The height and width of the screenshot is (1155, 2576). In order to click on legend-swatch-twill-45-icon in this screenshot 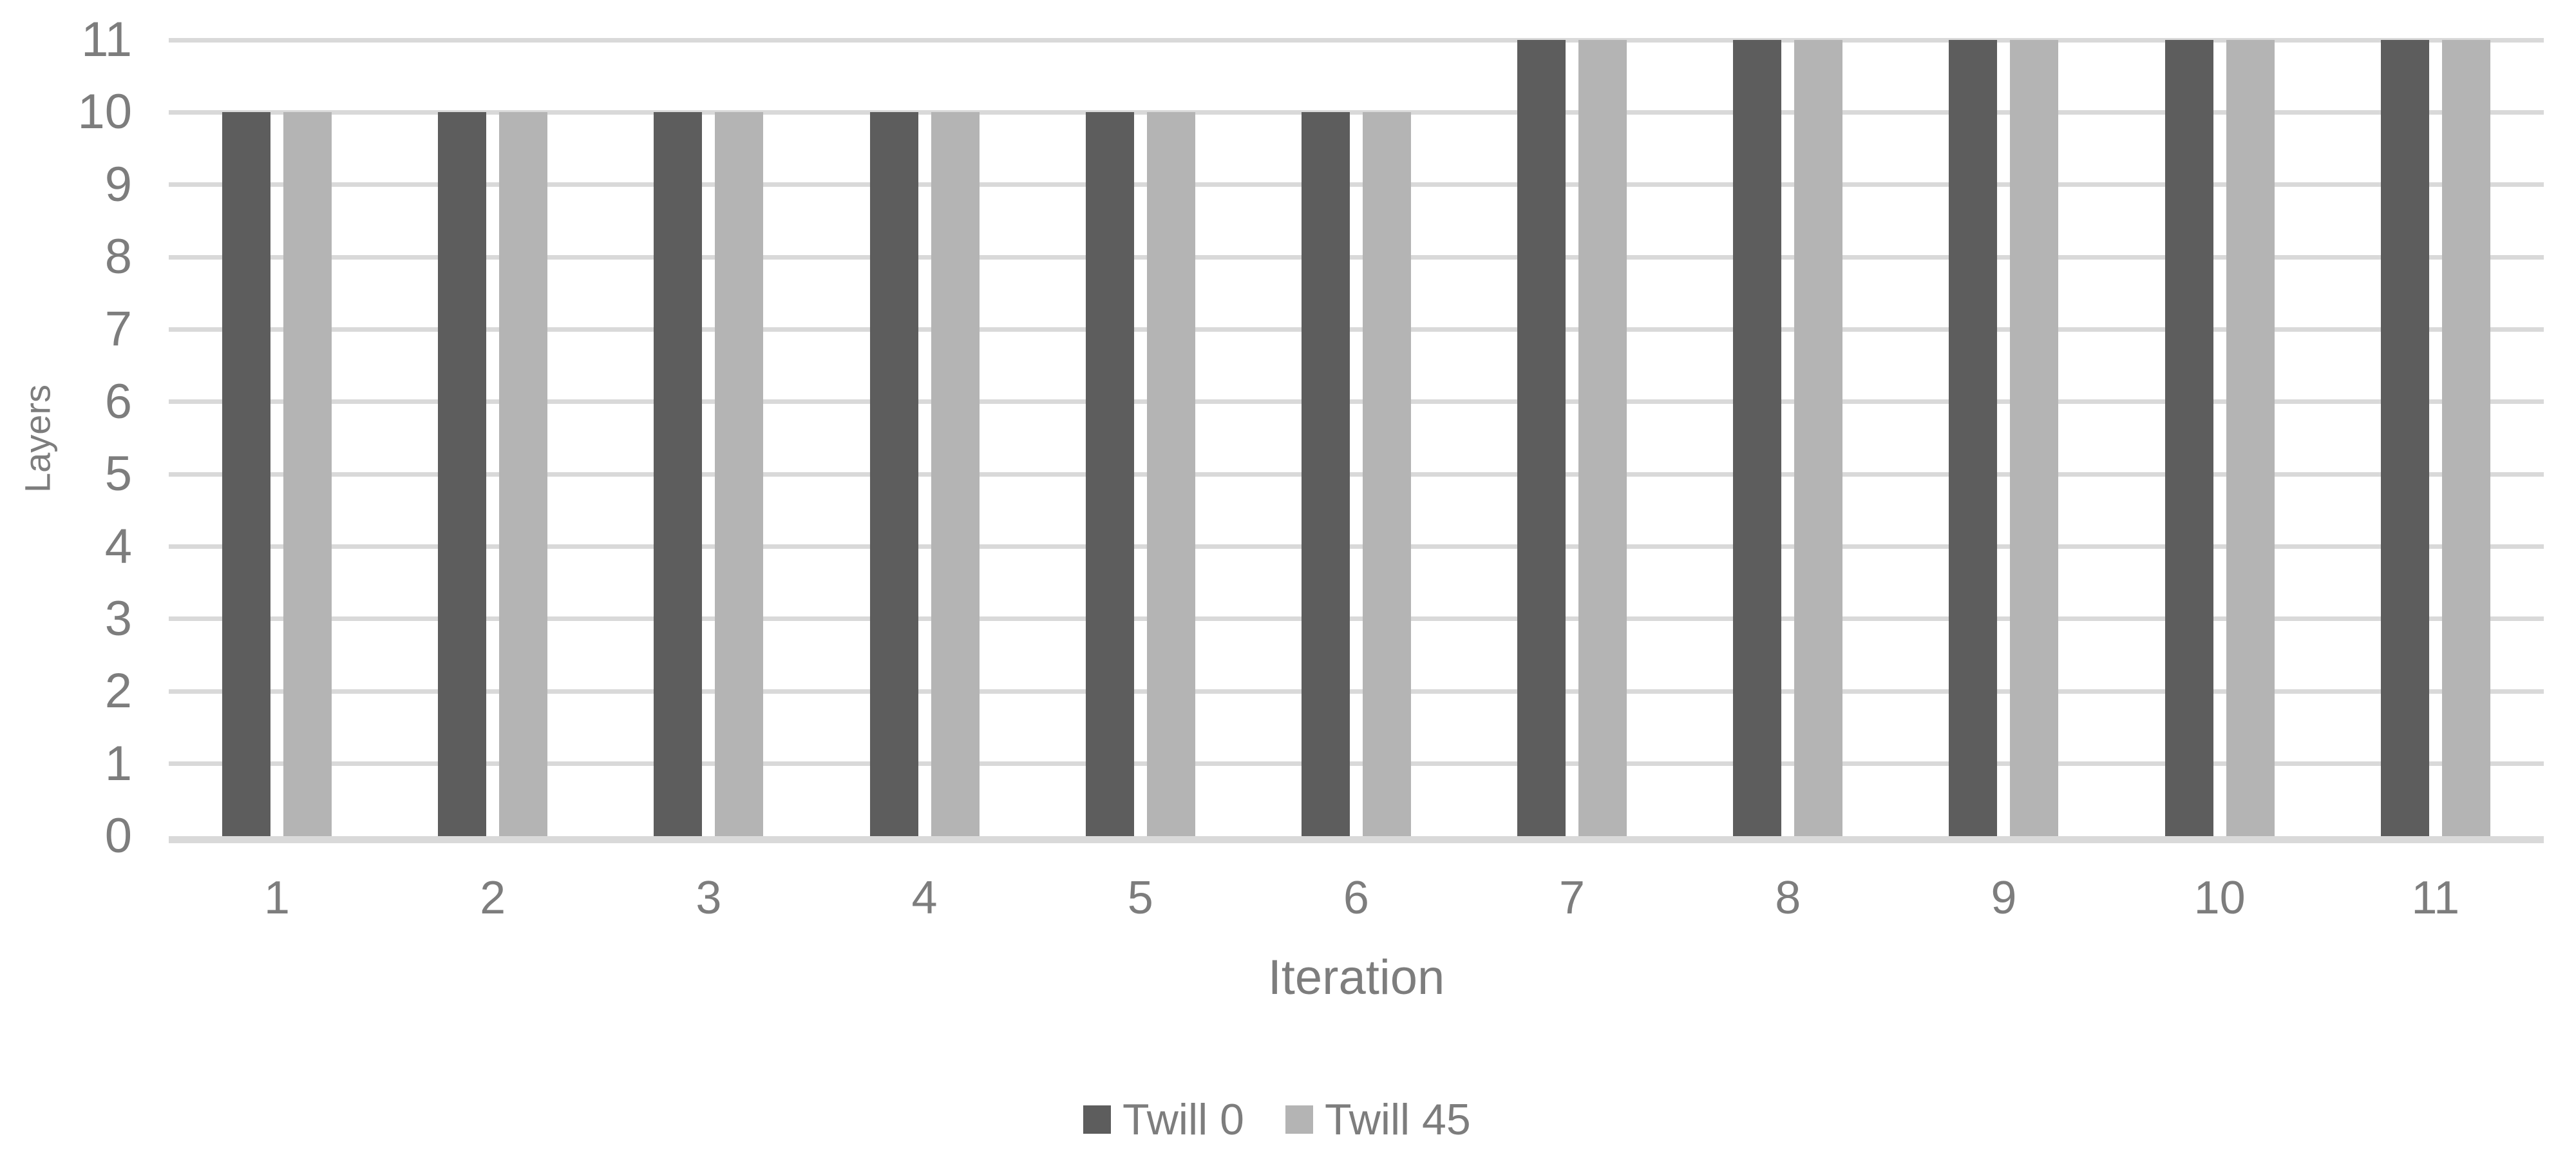, I will do `click(1299, 1119)`.